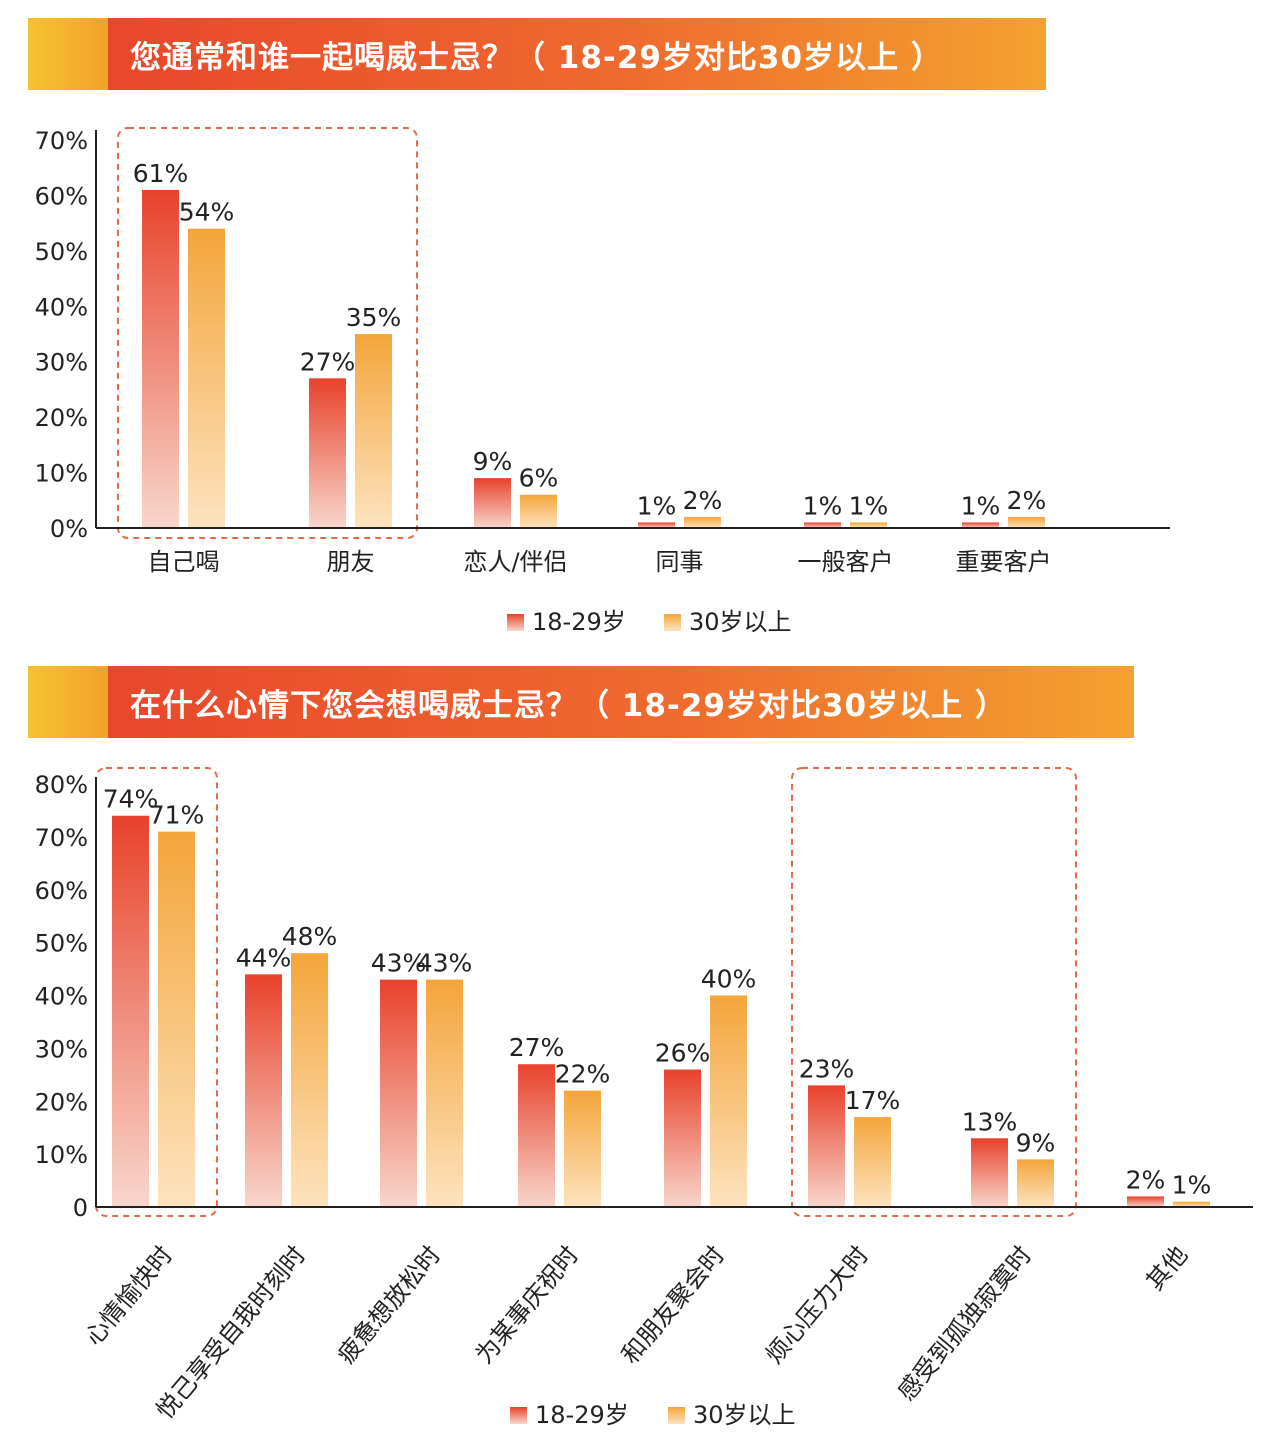 The image size is (1280, 1445). Describe the element at coordinates (568, 705) in the screenshot. I see `chart2-title: 在什么心情下您会想喝威士忌？（ 18-29岁对比30岁以上 ）` at that location.